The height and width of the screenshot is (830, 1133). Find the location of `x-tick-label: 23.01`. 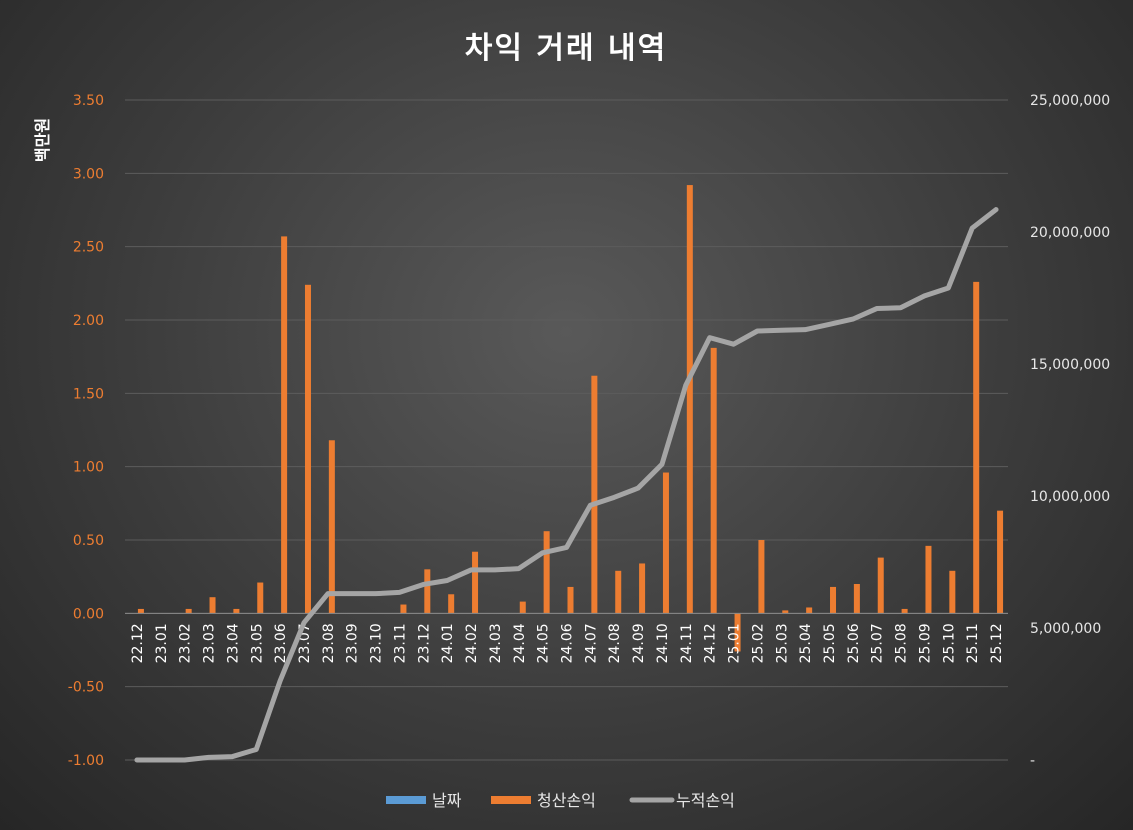

x-tick-label: 23.01 is located at coordinates (162, 643).